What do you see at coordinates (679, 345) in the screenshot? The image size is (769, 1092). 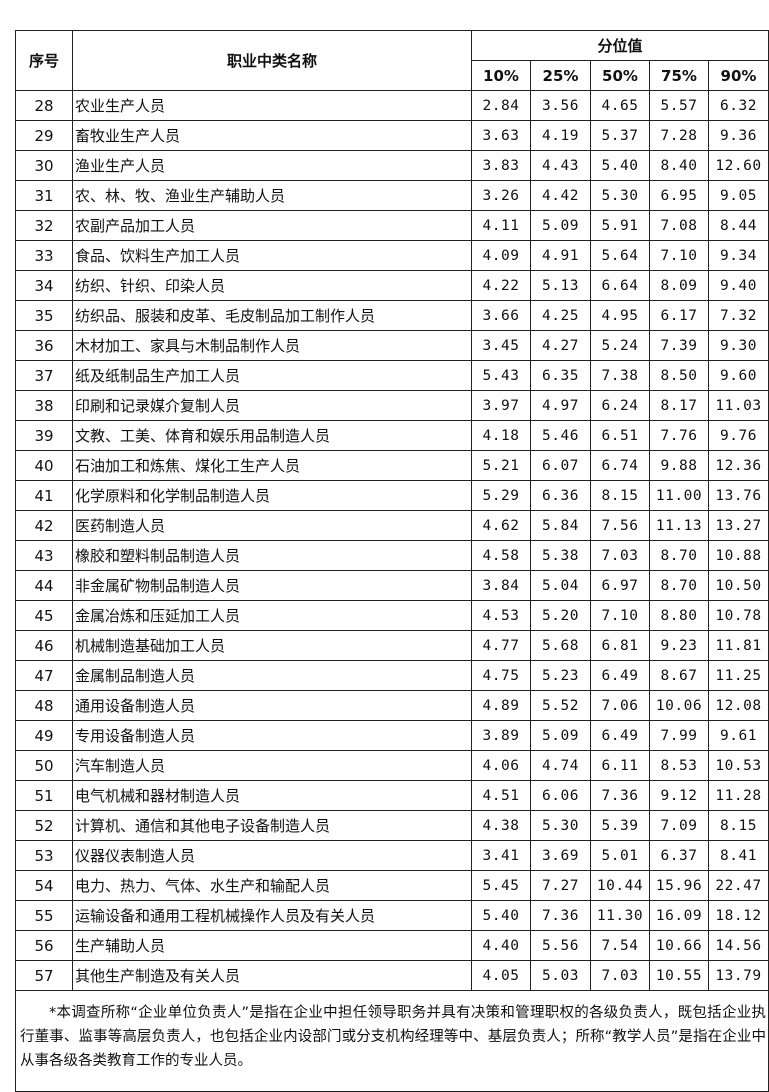 I see `row-value-75pct: 7.39` at bounding box center [679, 345].